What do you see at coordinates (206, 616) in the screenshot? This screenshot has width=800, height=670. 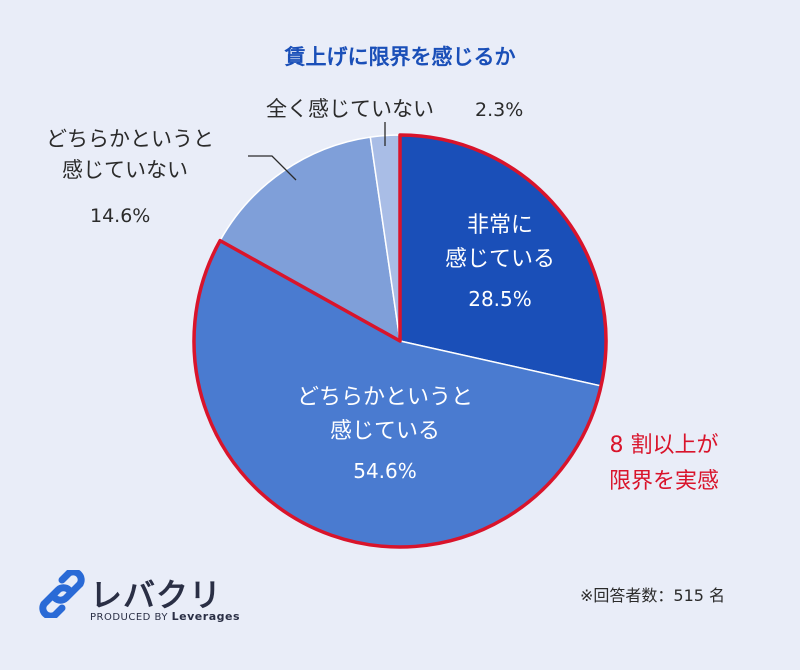 I see `company-name: Leverages` at bounding box center [206, 616].